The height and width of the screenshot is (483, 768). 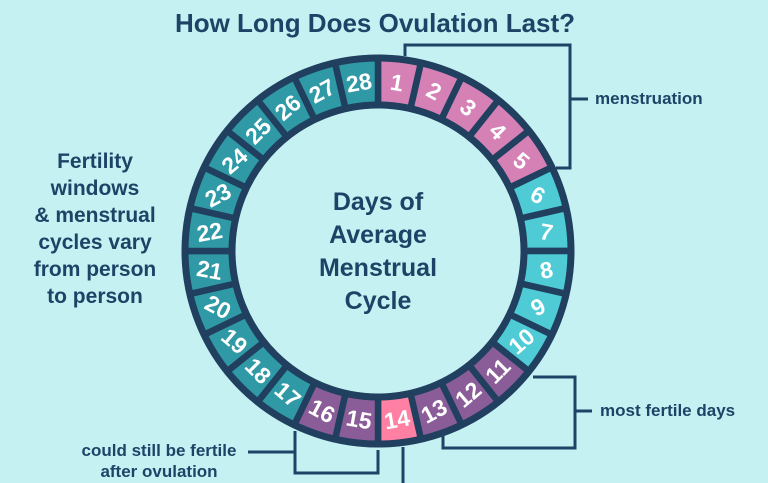 I want to click on most-fertile-days-label: most fertile days, so click(x=668, y=410).